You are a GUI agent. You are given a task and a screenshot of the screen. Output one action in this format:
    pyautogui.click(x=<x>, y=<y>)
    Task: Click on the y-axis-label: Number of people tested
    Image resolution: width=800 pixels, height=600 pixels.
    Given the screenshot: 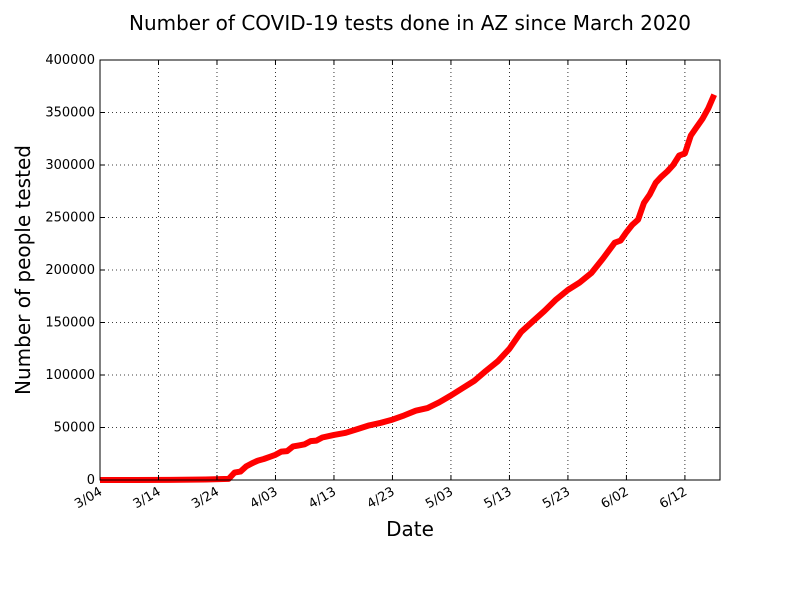 What is the action you would take?
    pyautogui.click(x=23, y=270)
    